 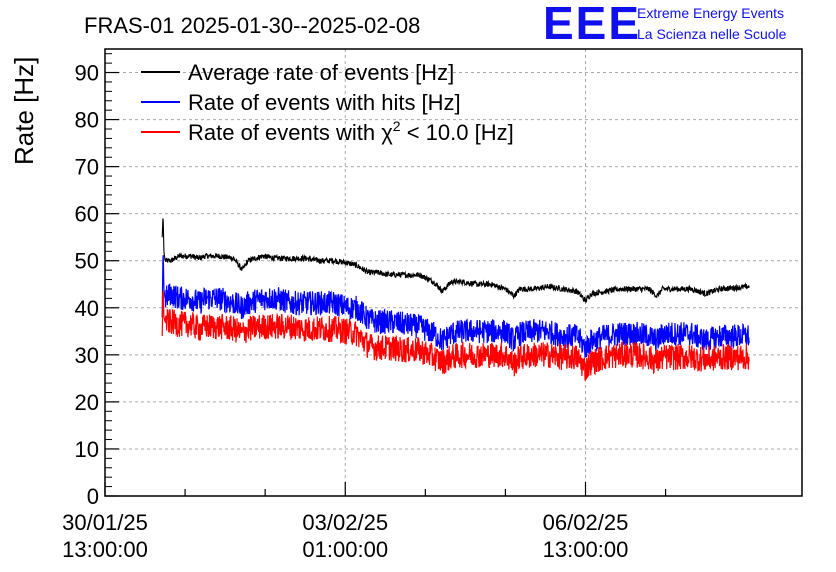 I want to click on y-tick-label: 20, so click(x=87, y=402).